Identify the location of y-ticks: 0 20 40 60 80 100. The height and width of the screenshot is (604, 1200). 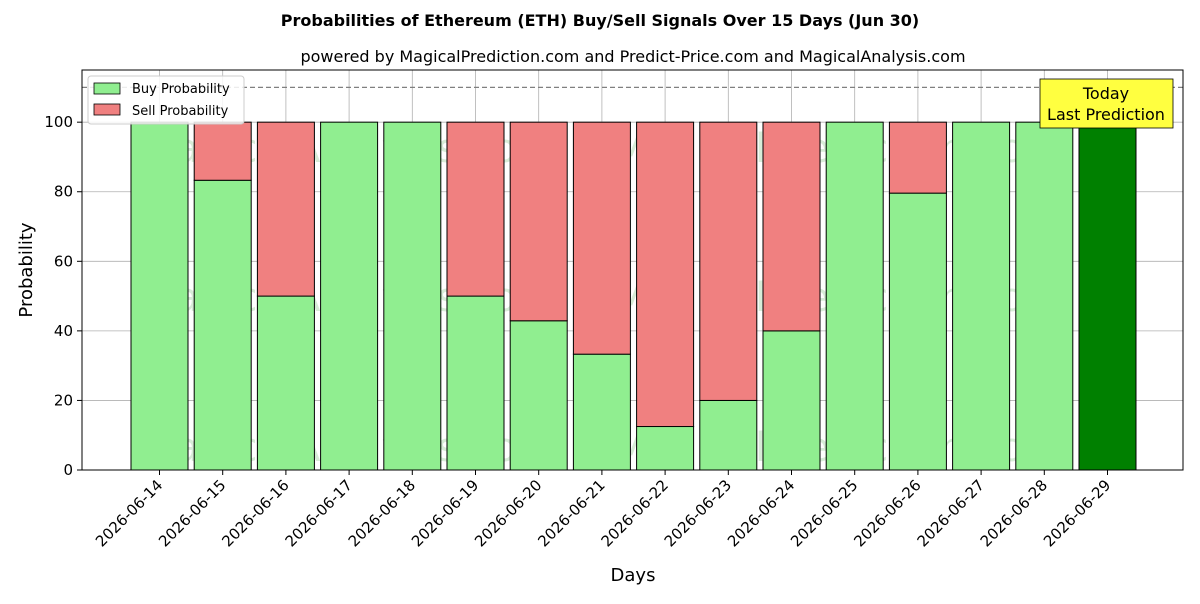
(63, 296).